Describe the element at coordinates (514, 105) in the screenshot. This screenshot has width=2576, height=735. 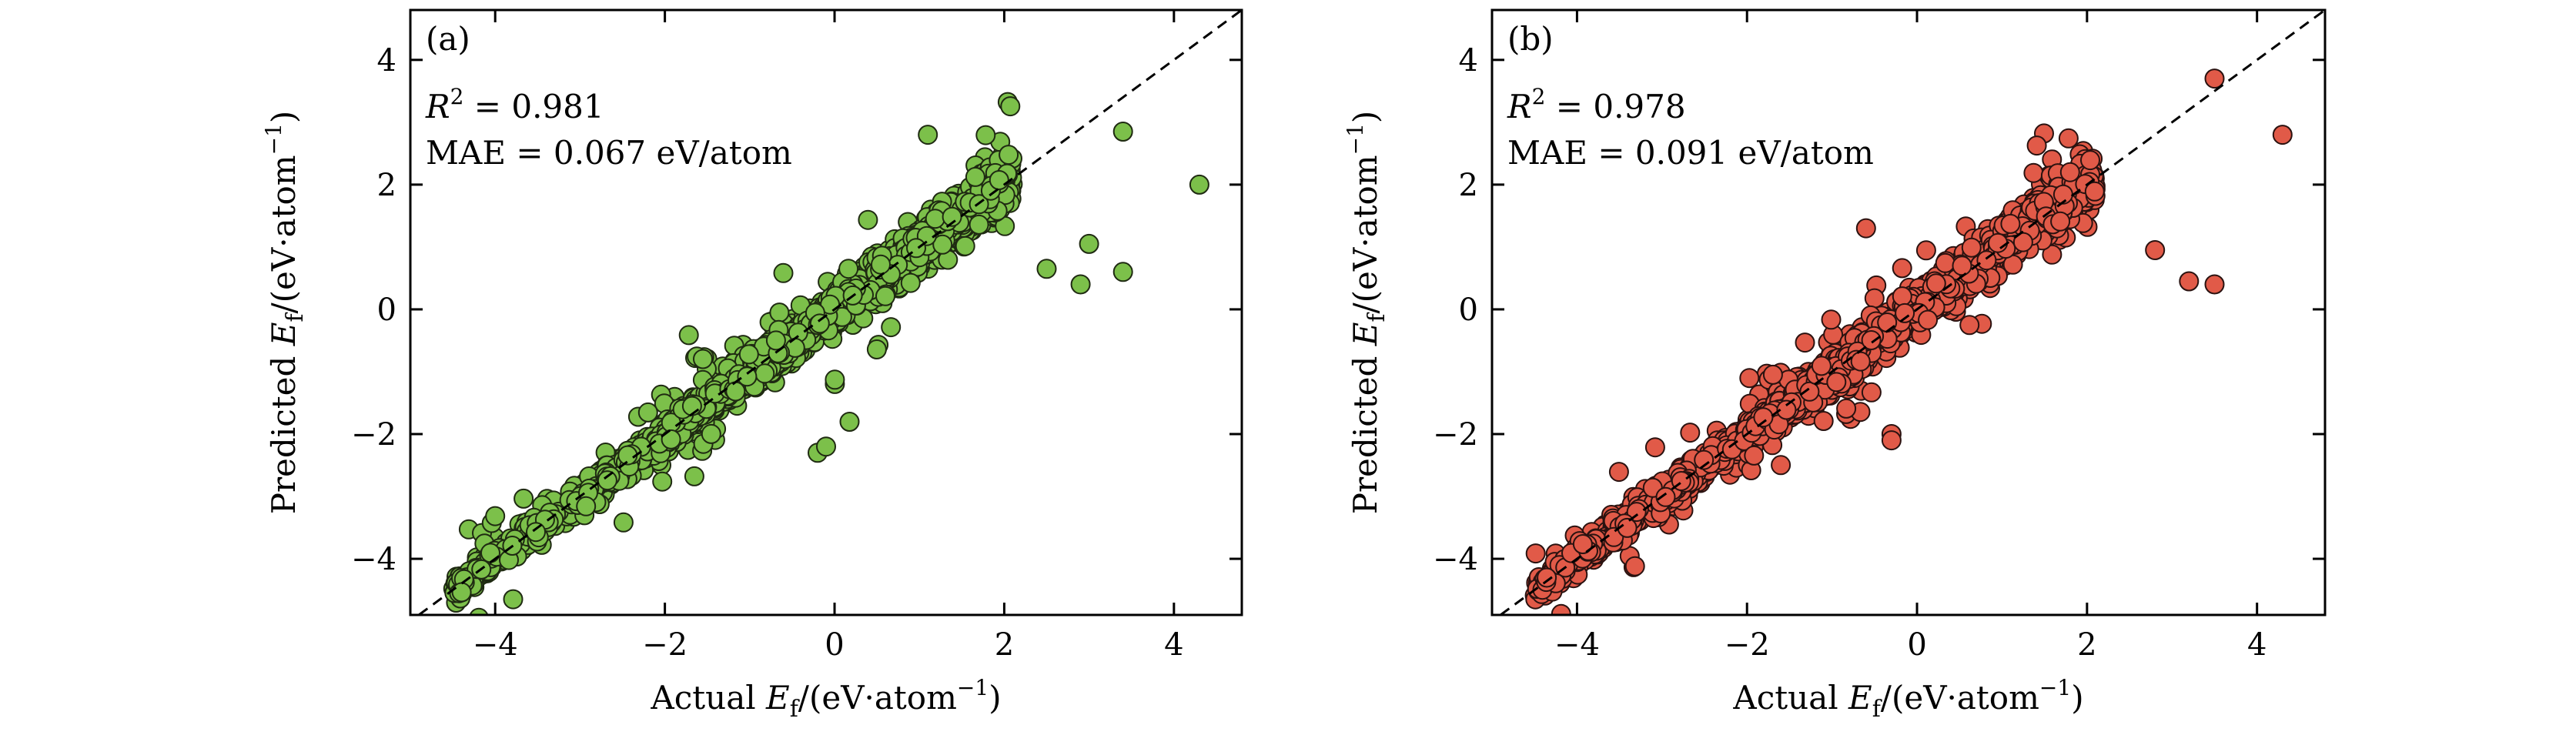
I see `r2-annotation: R2 = 0.981` at that location.